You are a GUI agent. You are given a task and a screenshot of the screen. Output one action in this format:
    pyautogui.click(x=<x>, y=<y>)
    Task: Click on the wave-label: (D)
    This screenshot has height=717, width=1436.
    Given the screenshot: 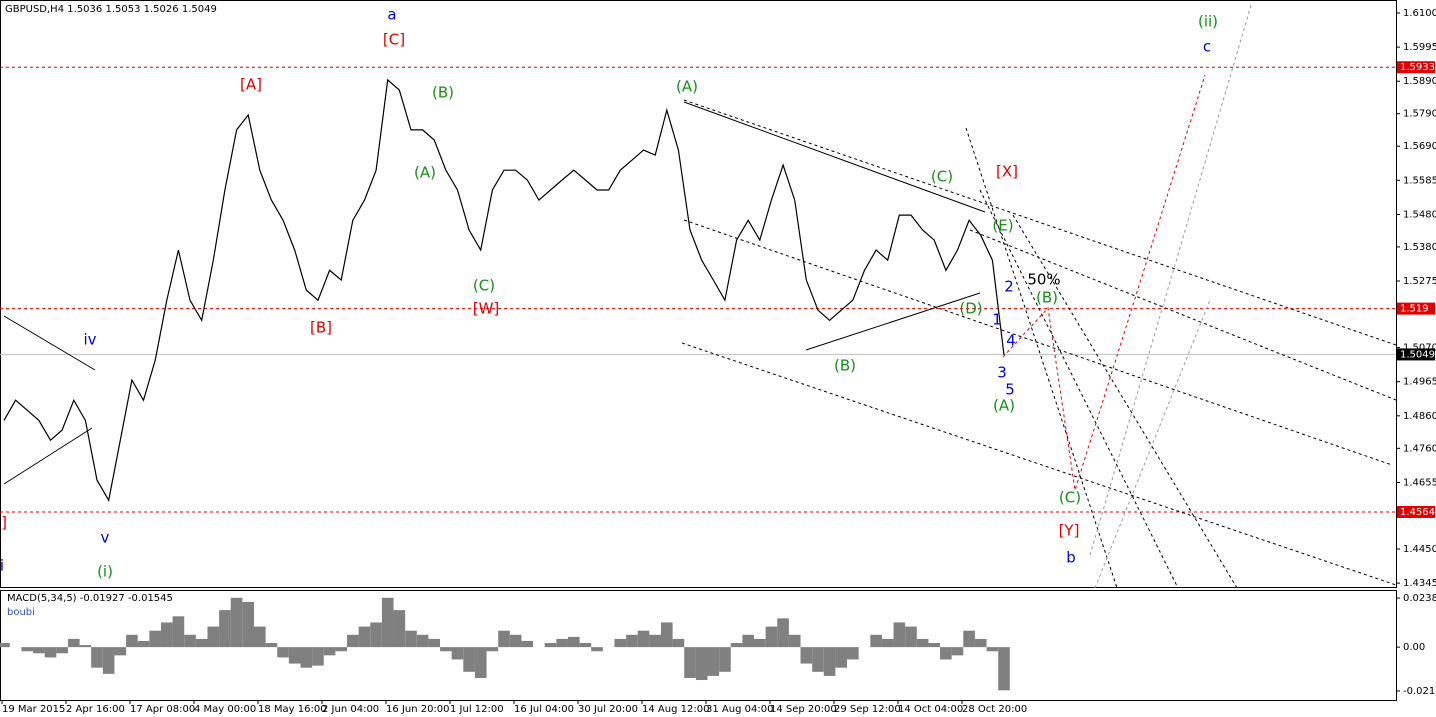 What is the action you would take?
    pyautogui.click(x=970, y=309)
    